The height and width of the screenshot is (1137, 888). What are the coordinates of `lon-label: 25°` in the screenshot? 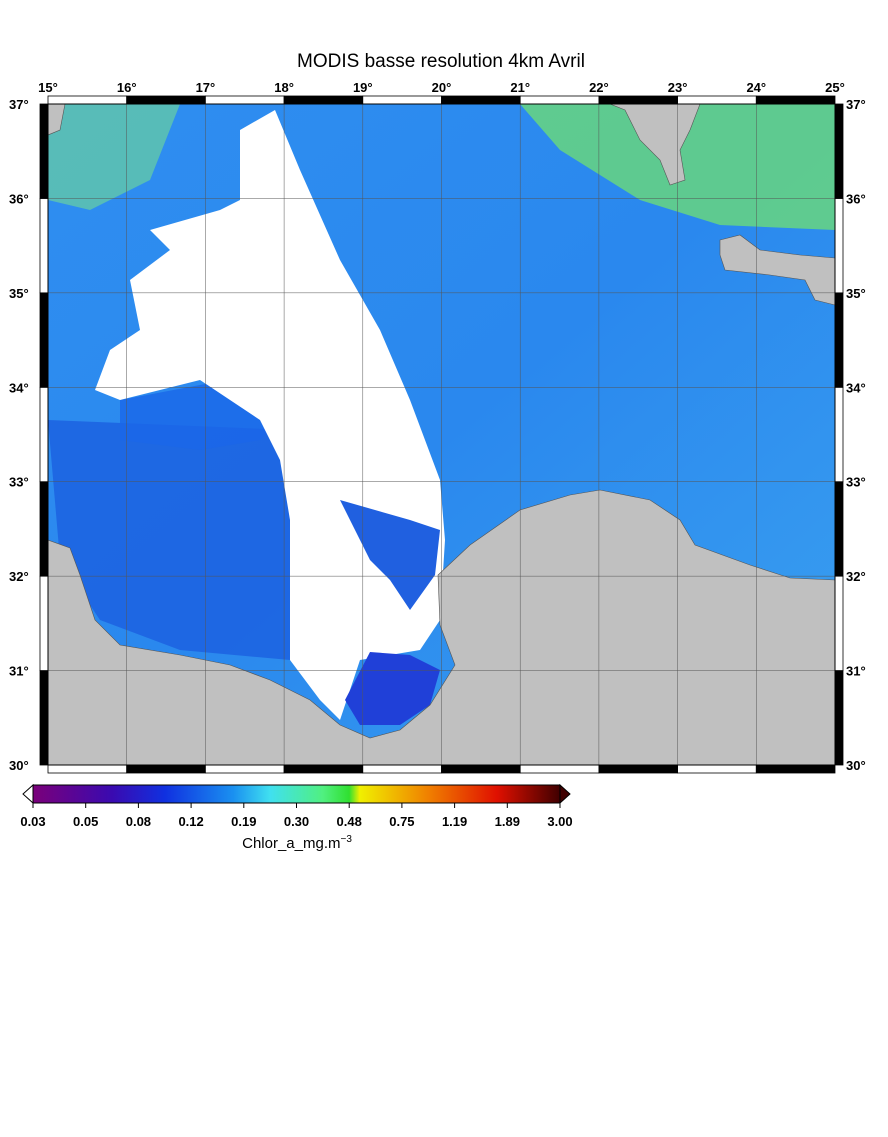 It's located at (835, 87).